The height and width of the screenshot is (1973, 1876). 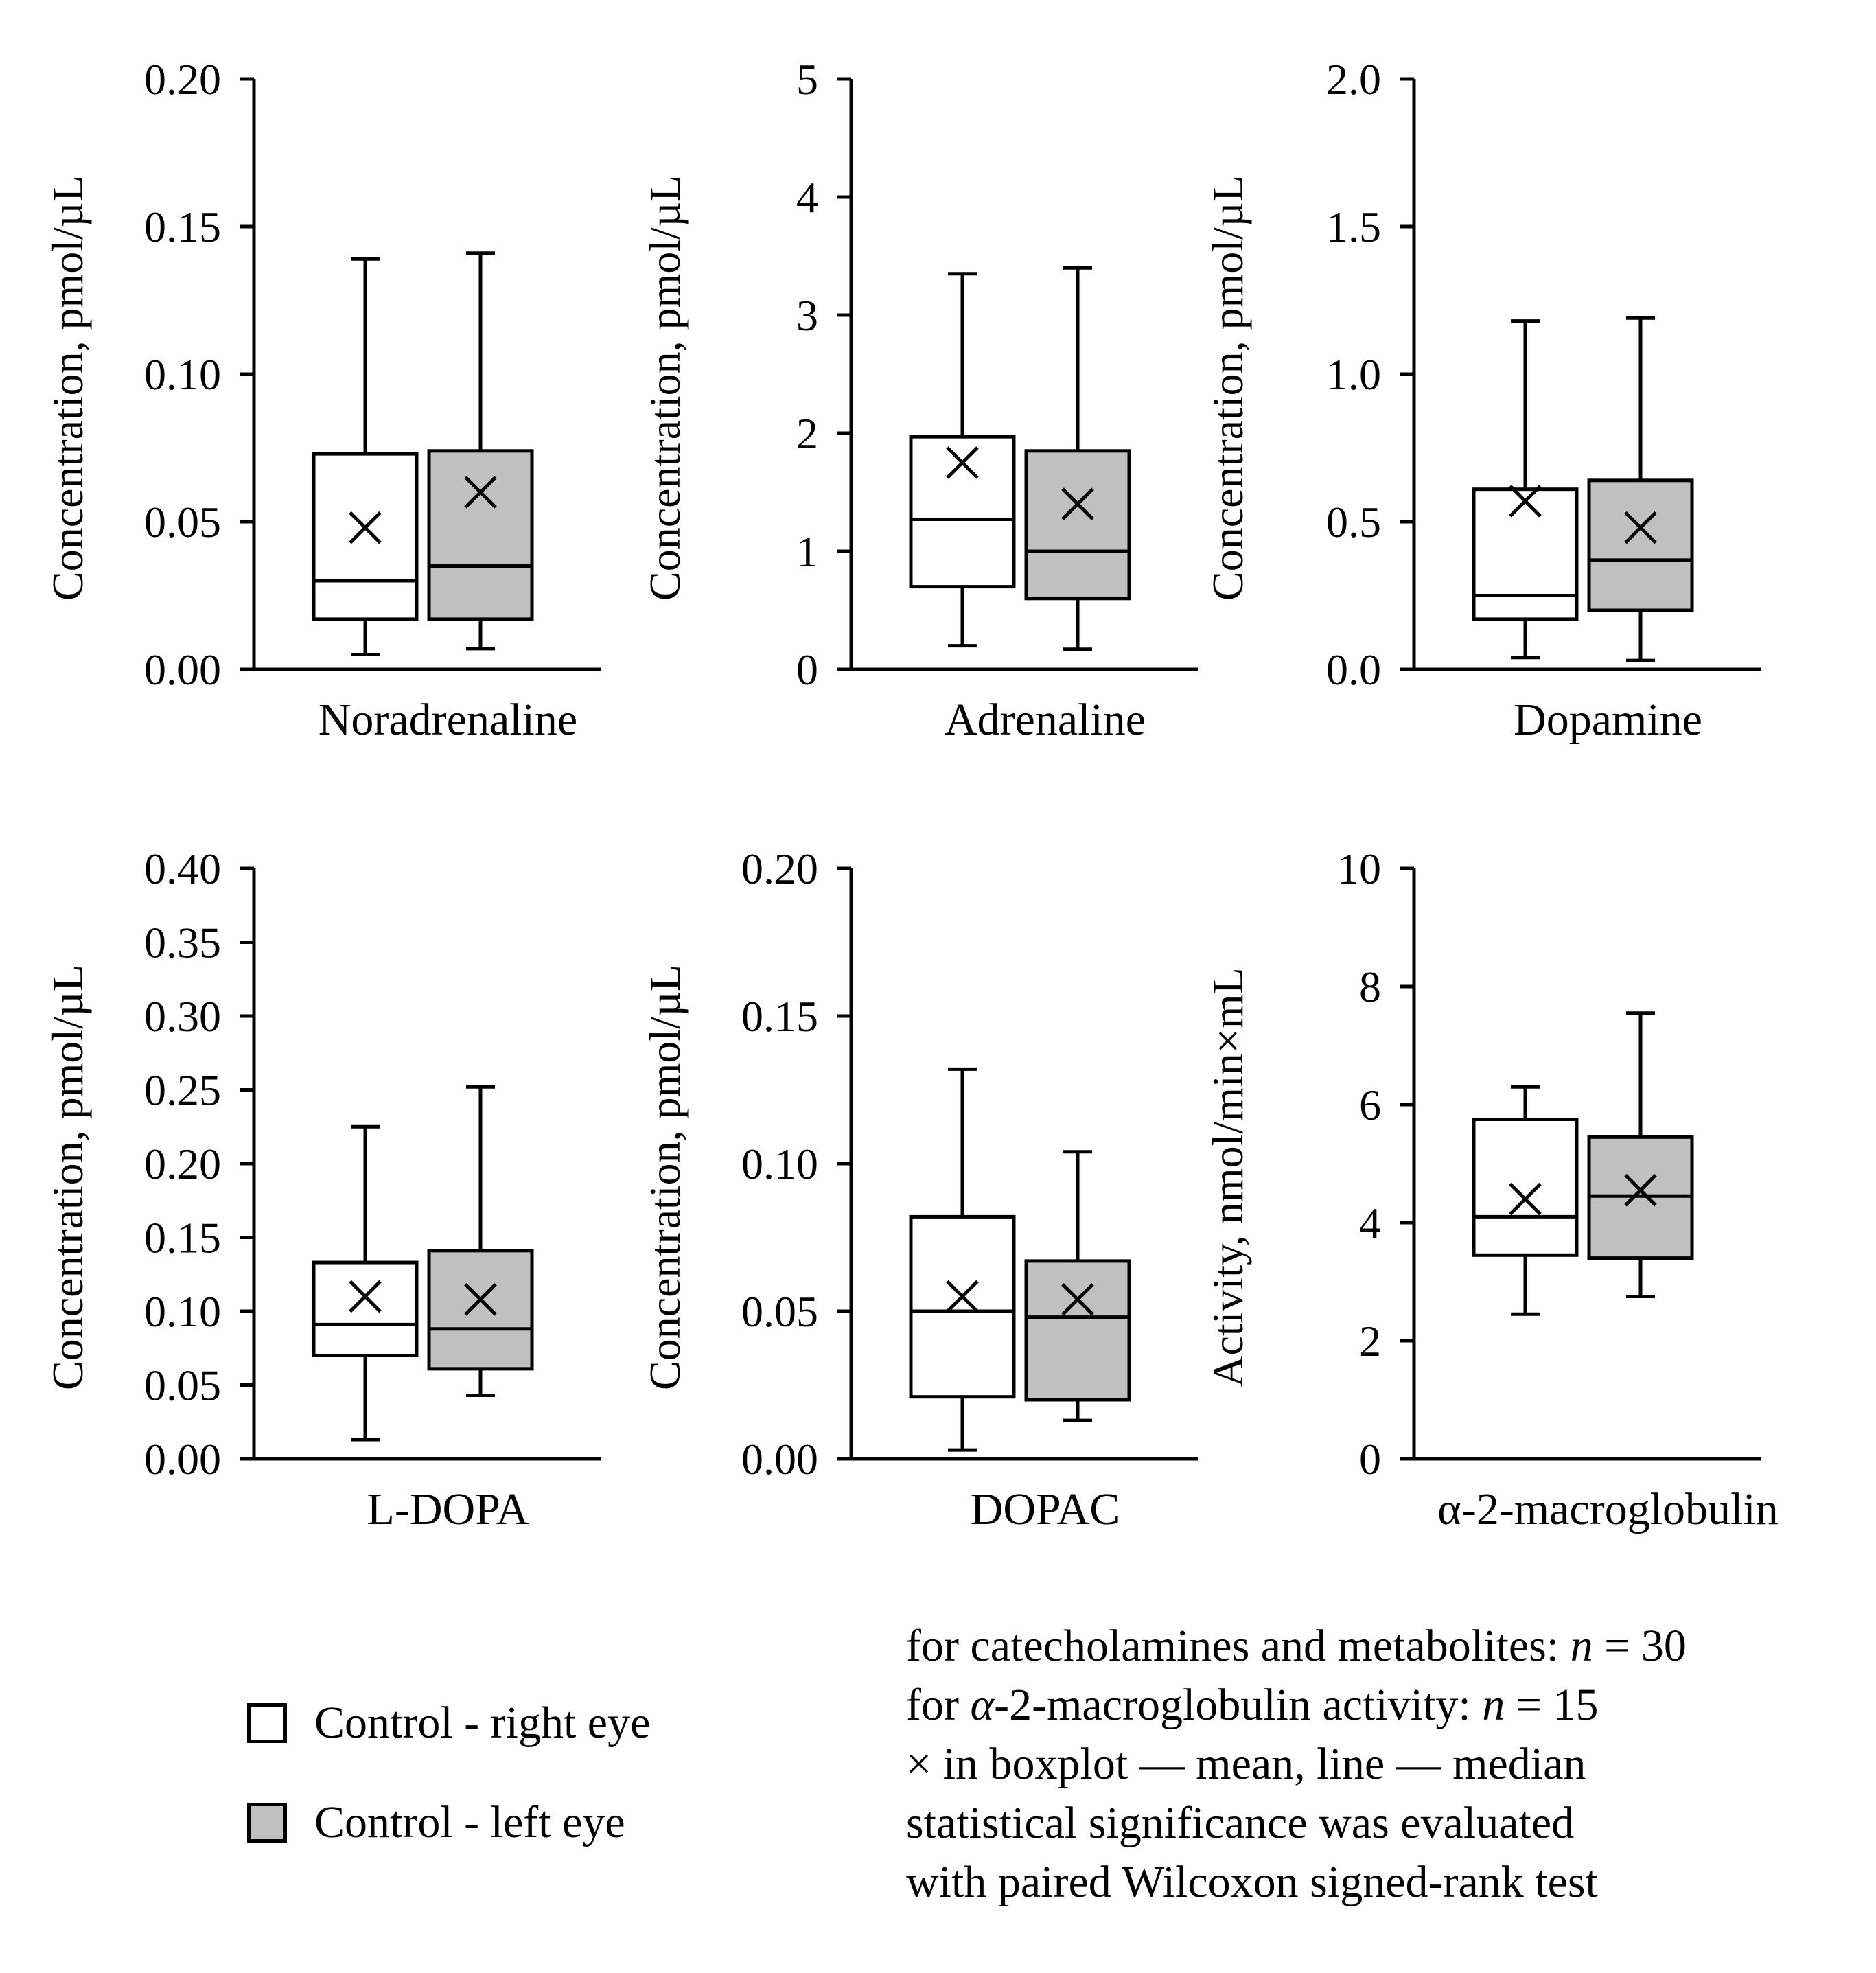 What do you see at coordinates (1640, 1646) in the screenshot?
I see `note-line-1-suffix: = 30` at bounding box center [1640, 1646].